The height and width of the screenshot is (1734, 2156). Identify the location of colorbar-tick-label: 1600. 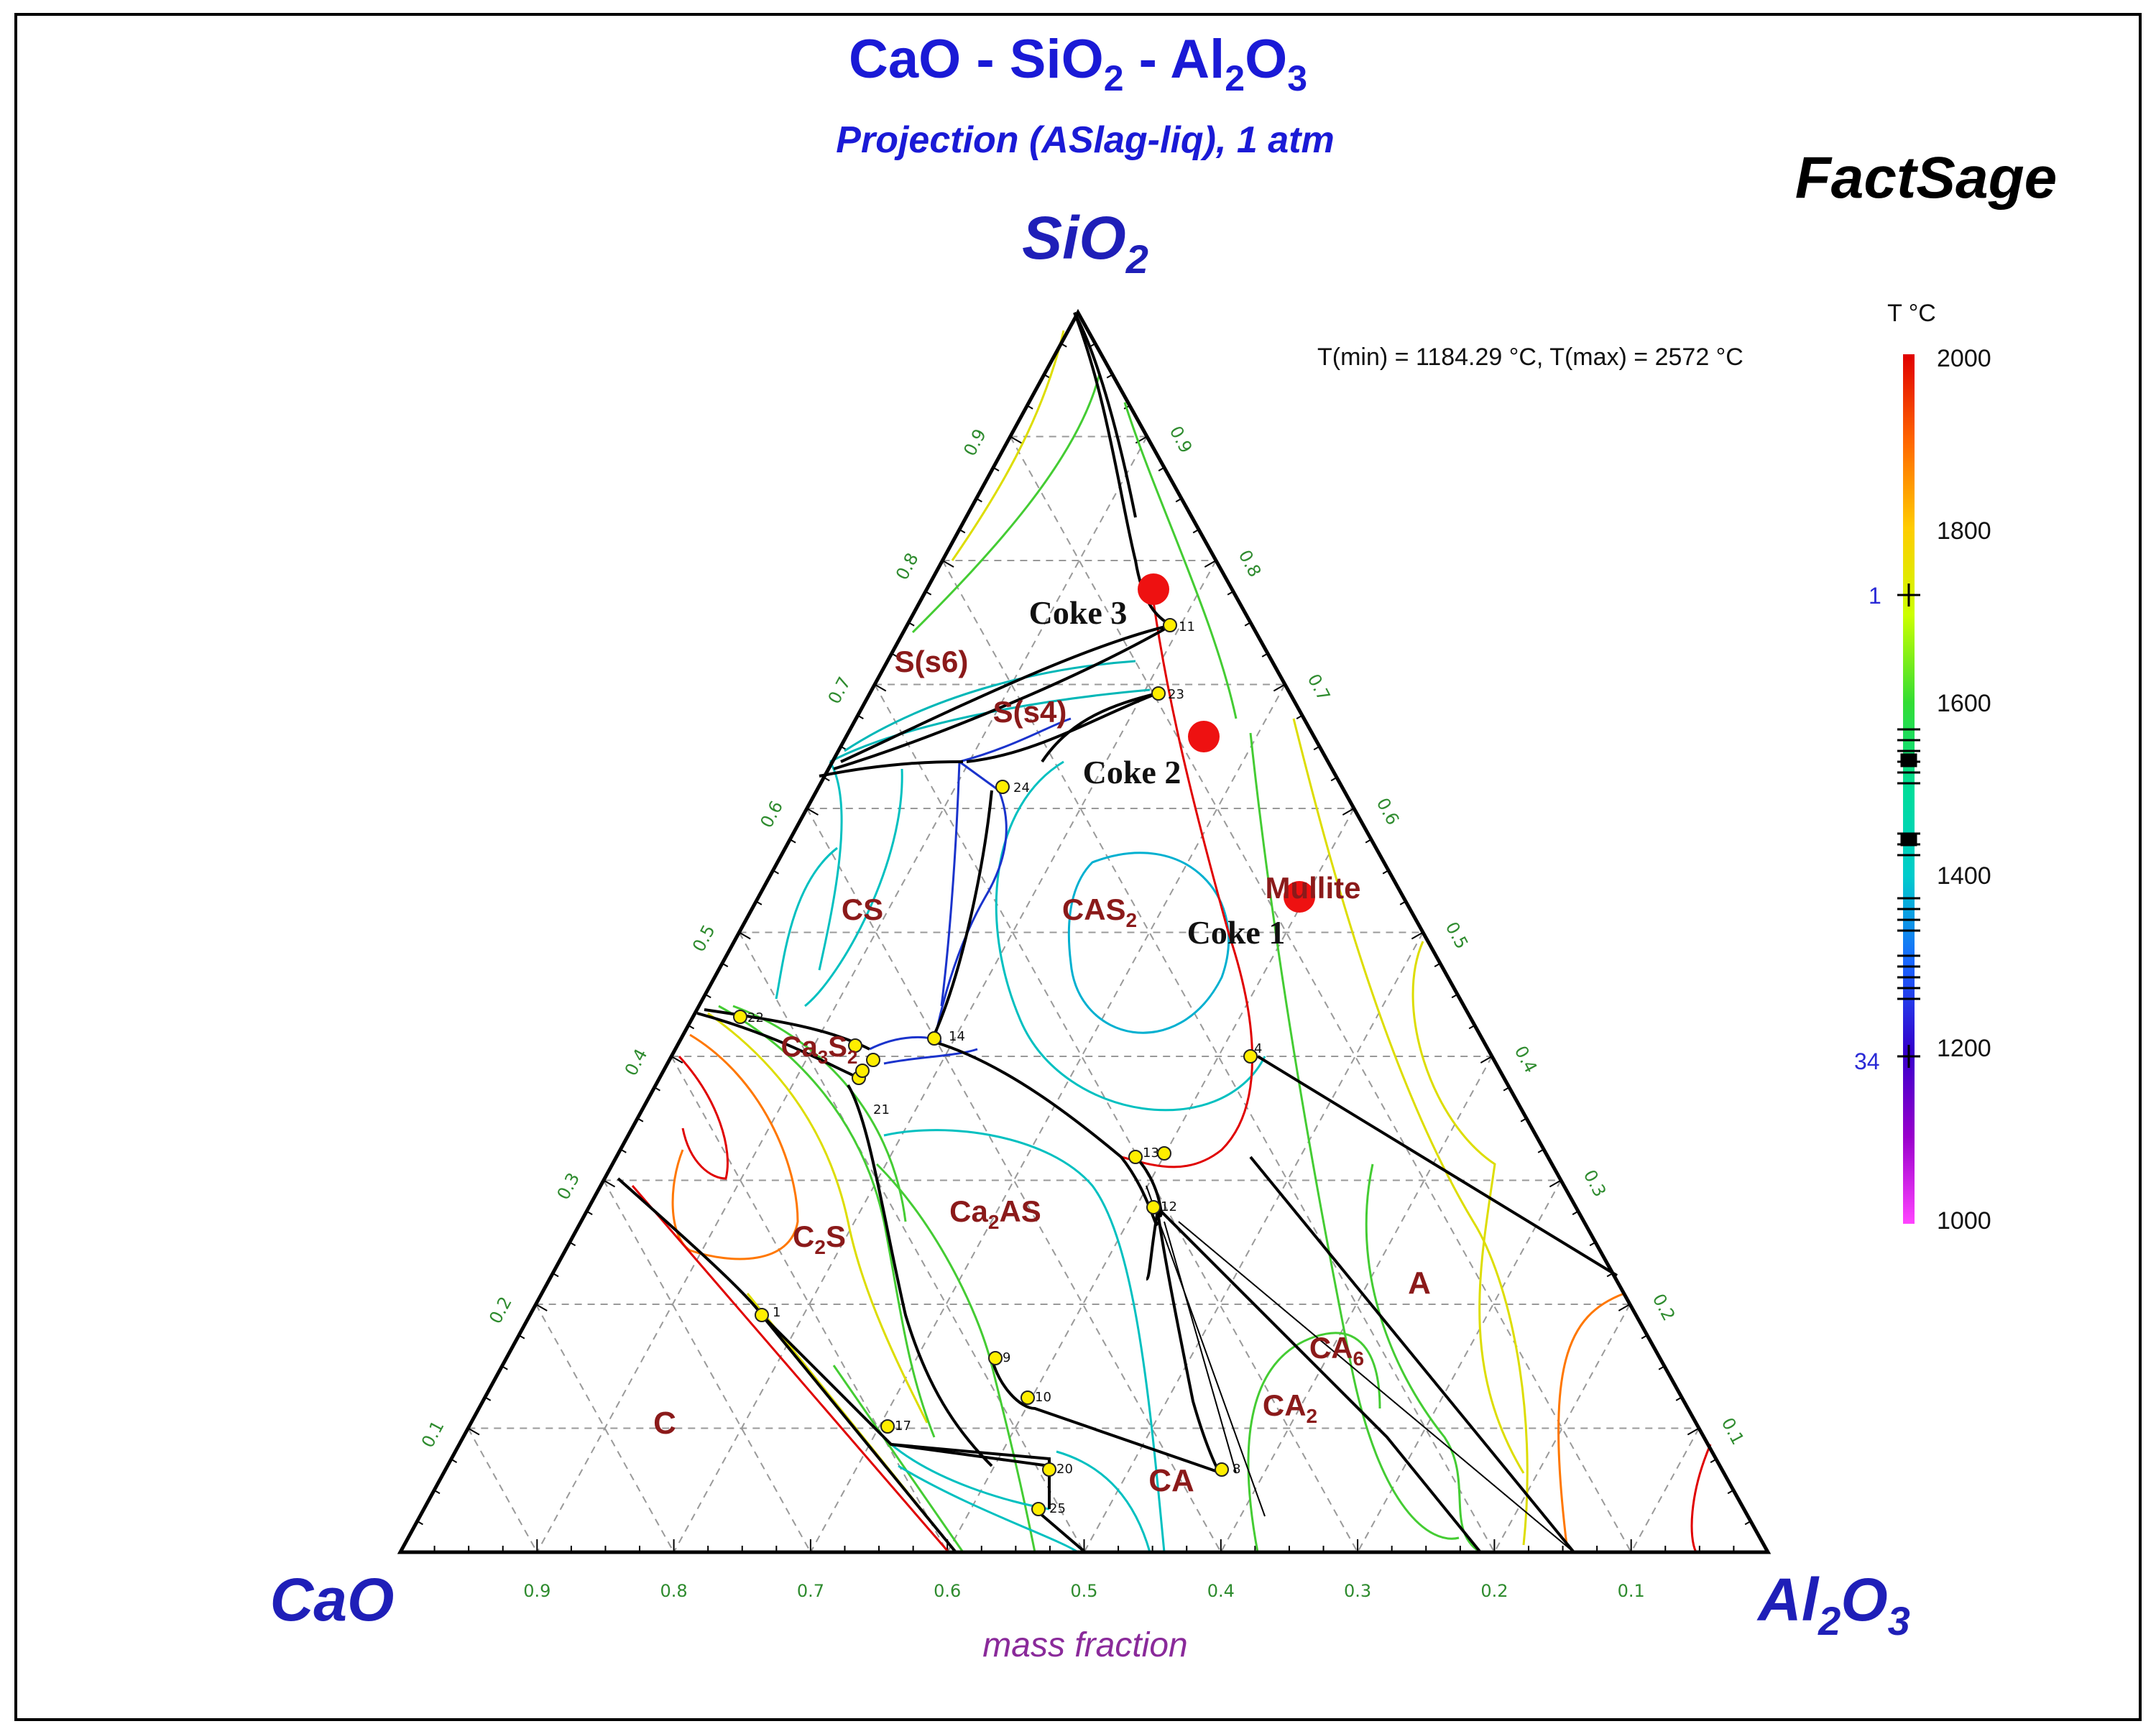
(1964, 703).